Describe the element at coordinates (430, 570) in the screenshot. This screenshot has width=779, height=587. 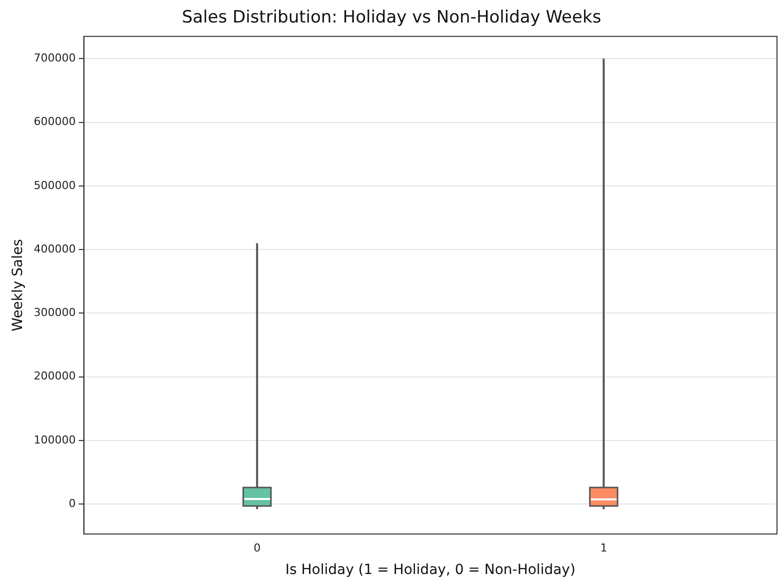
I see `x-axis-title: Is Holiday (1 = Holiday, 0 = Non-Holiday)` at that location.